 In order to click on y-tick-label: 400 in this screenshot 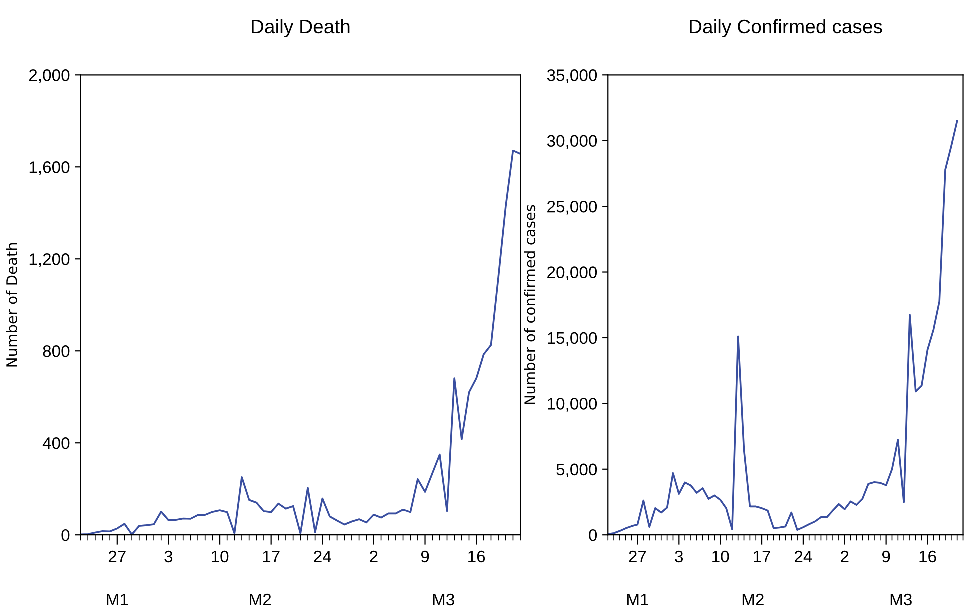, I will do `click(56, 444)`.